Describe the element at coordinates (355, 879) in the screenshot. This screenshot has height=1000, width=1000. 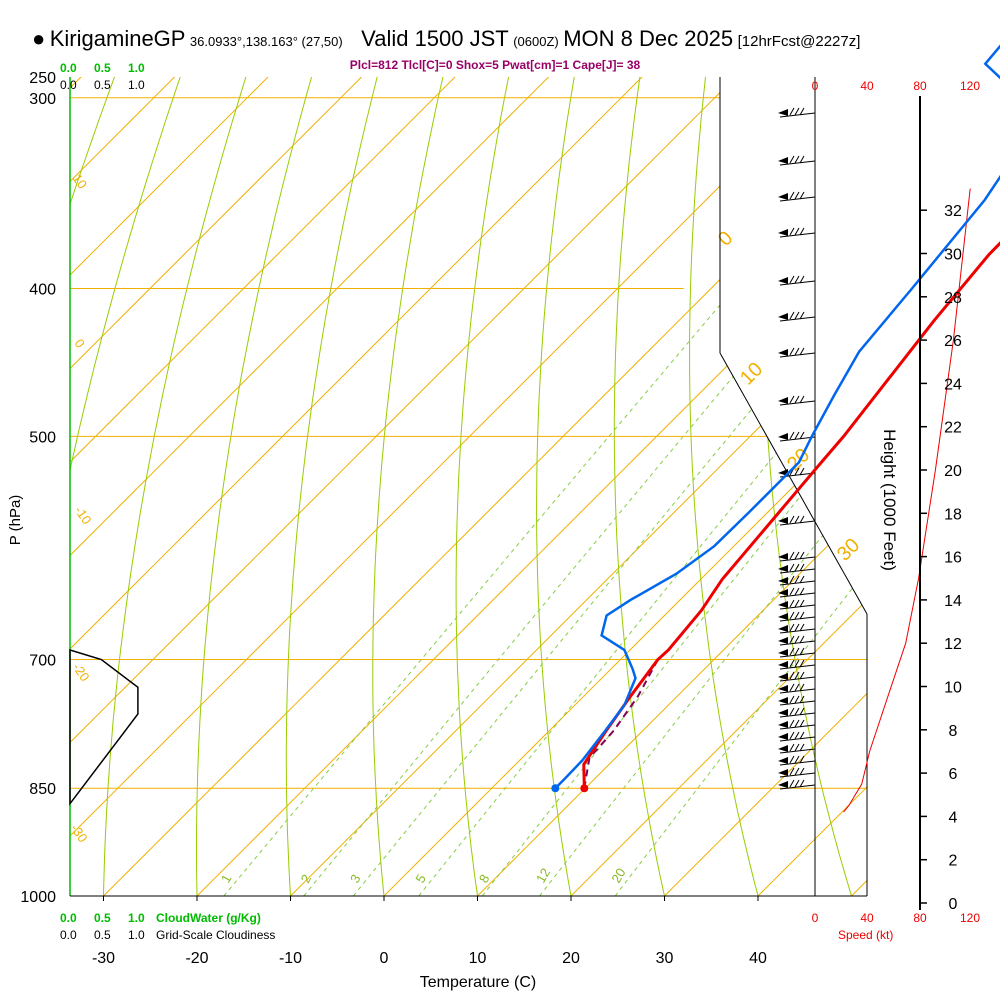
I see `mixing-ratio-label: 3` at that location.